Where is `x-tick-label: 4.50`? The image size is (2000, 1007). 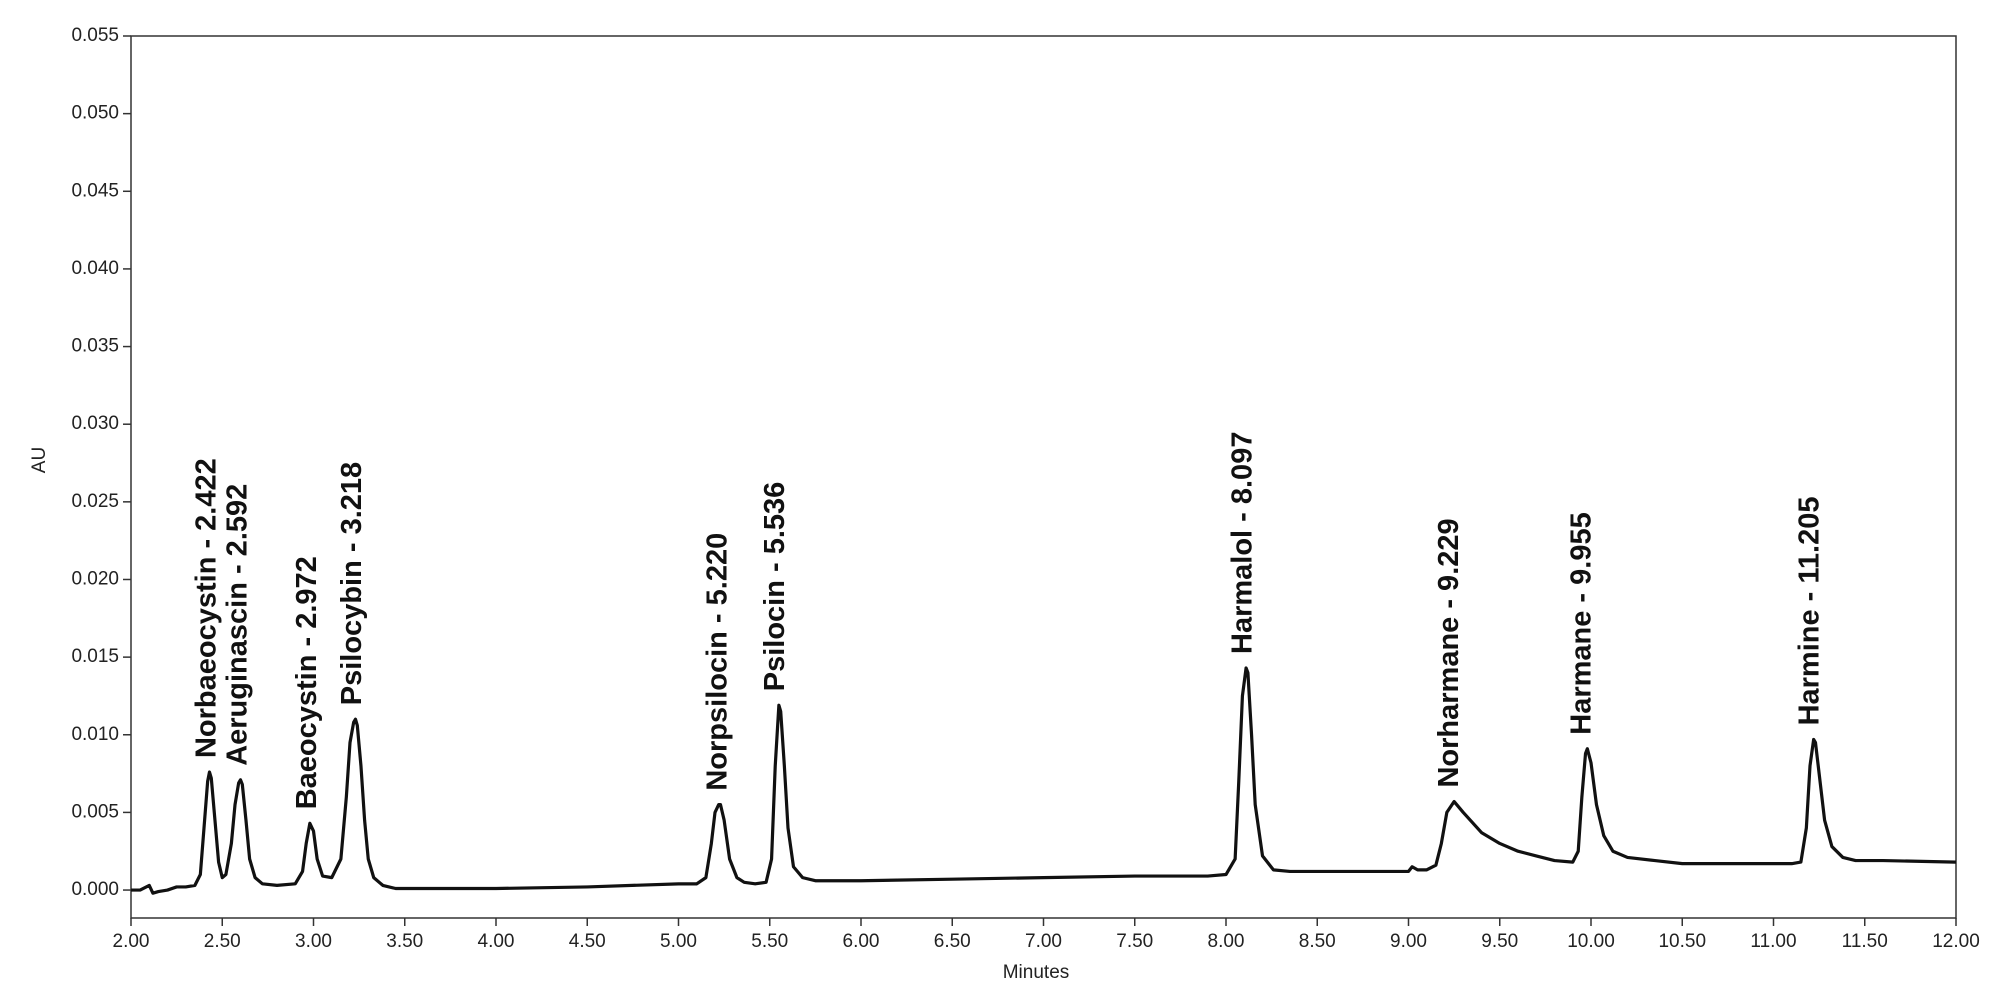 x-tick-label: 4.50 is located at coordinates (587, 941).